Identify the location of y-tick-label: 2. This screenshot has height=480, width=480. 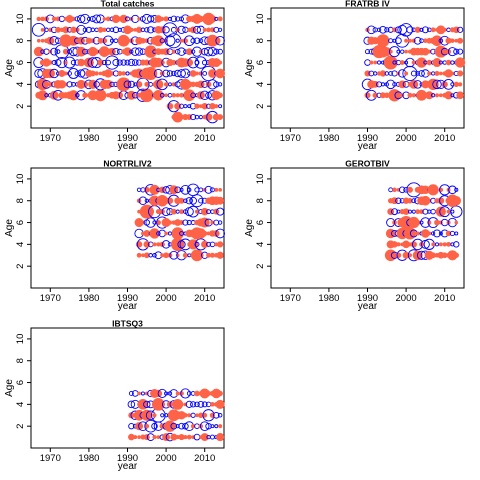
(20, 426).